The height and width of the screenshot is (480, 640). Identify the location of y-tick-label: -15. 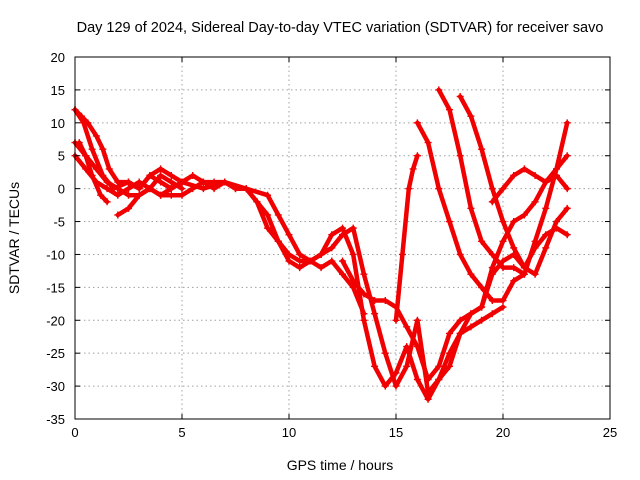
(55, 287).